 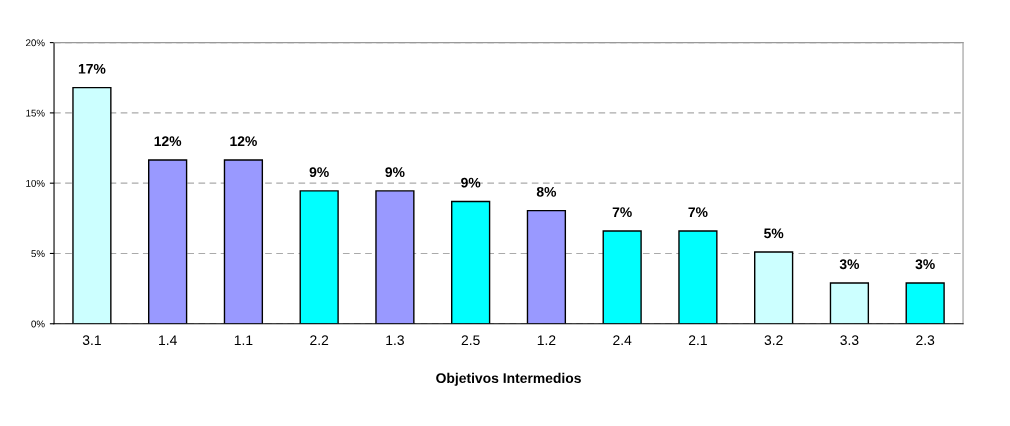 I want to click on x-tick-label: 2.4, so click(x=622, y=340).